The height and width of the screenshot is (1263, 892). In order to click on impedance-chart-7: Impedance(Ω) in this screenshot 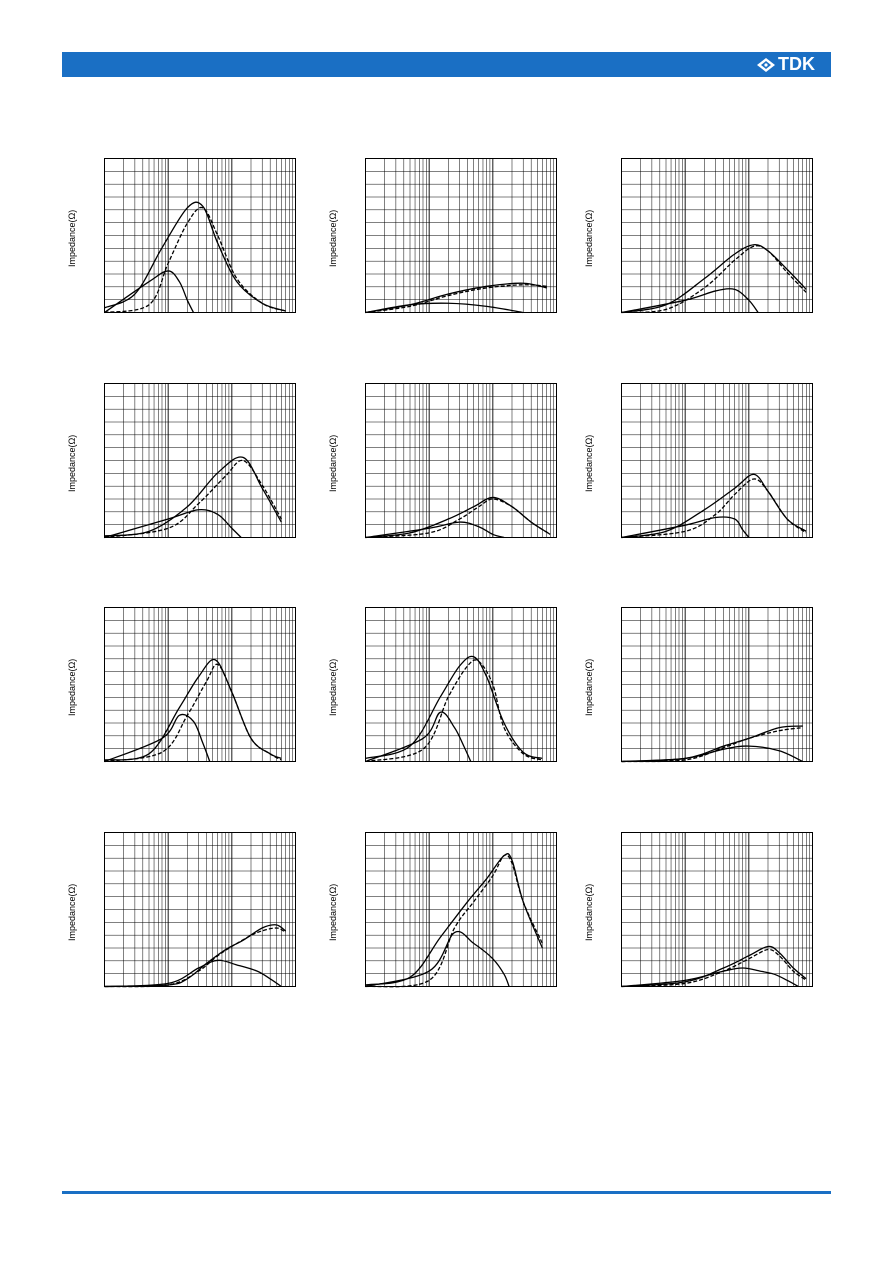, I will do `click(189, 699)`.